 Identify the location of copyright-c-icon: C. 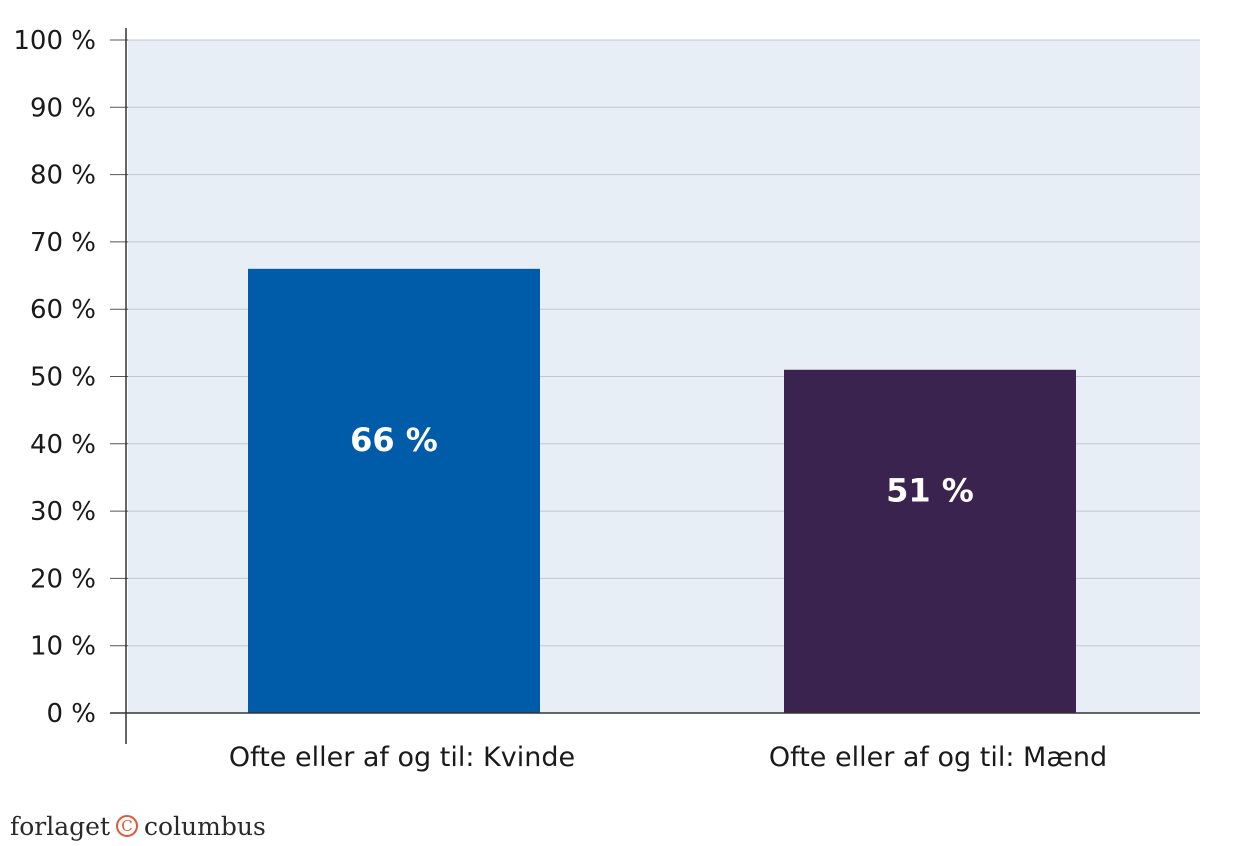
(127, 826).